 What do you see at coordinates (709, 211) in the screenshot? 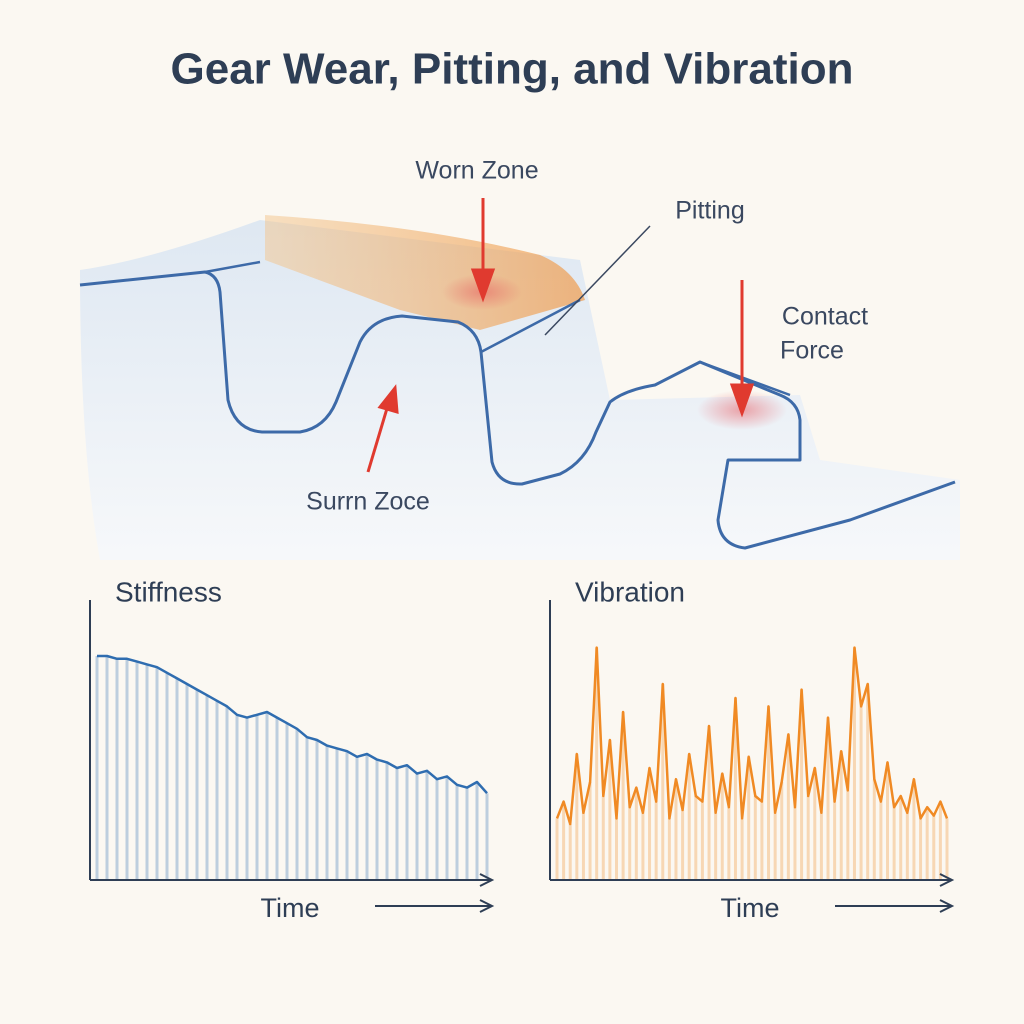
I see `label: Pitting` at bounding box center [709, 211].